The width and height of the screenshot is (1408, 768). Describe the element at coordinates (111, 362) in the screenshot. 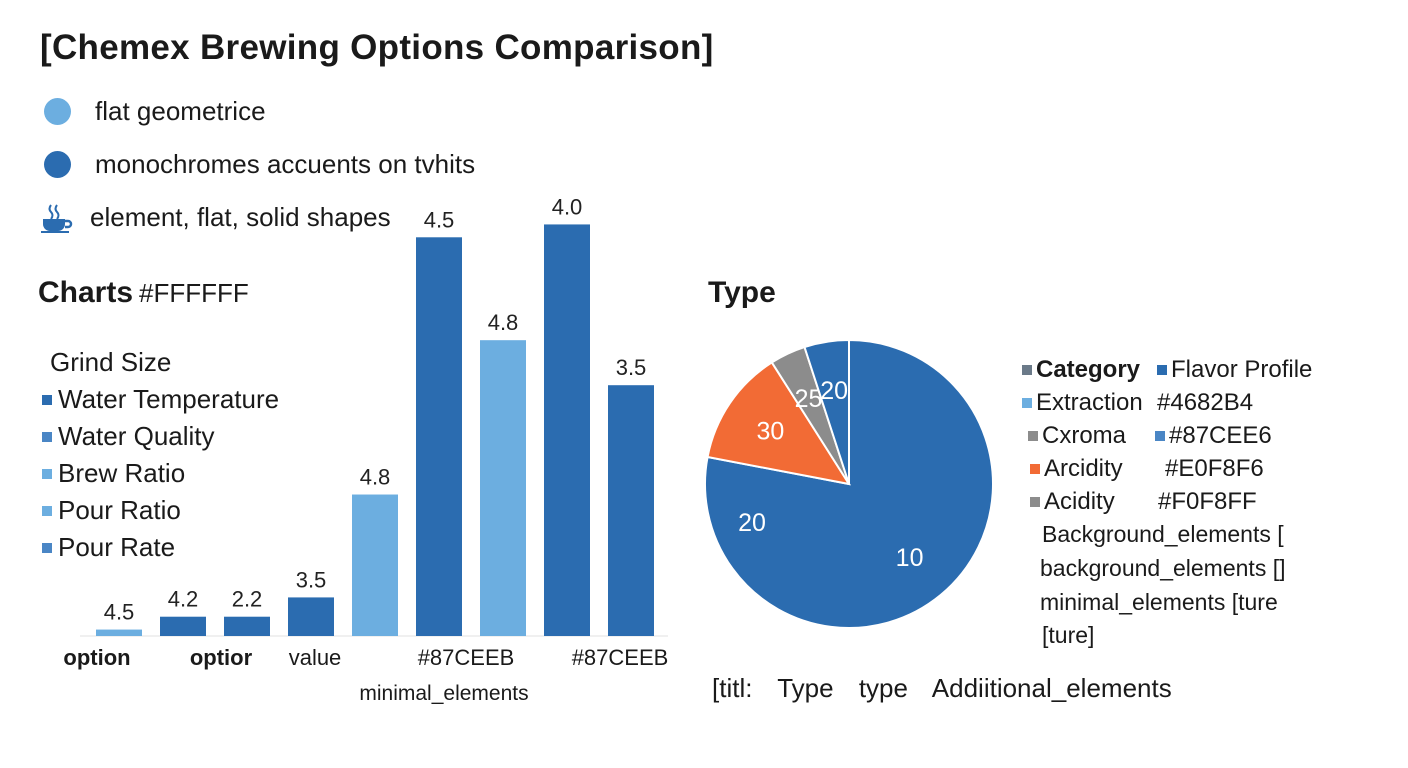

I see `bar-legend-title: Grind Size` at that location.